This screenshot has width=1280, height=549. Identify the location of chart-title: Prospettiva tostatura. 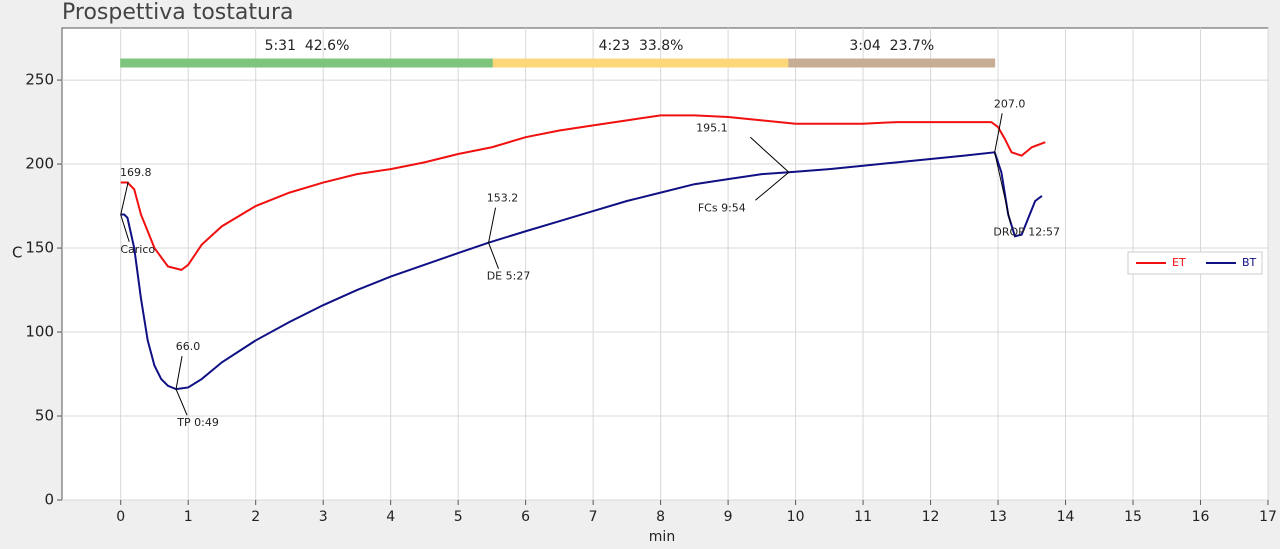
(177, 12).